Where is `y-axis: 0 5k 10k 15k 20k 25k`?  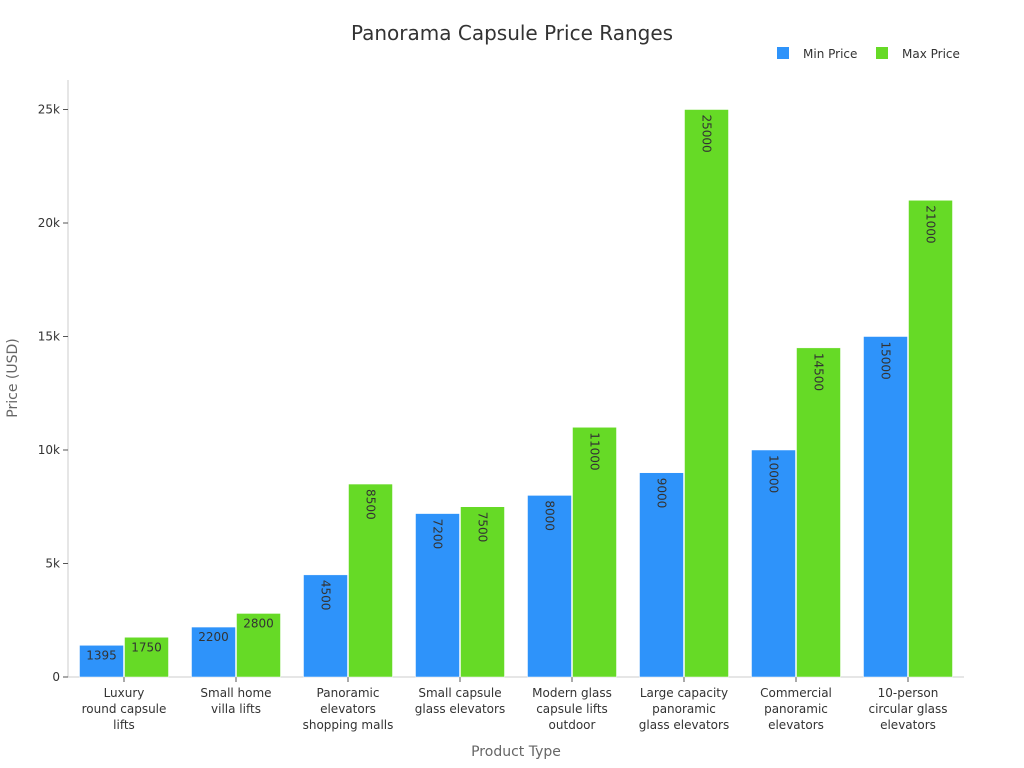
y-axis: 0 5k 10k 15k 20k 25k is located at coordinates (53, 382).